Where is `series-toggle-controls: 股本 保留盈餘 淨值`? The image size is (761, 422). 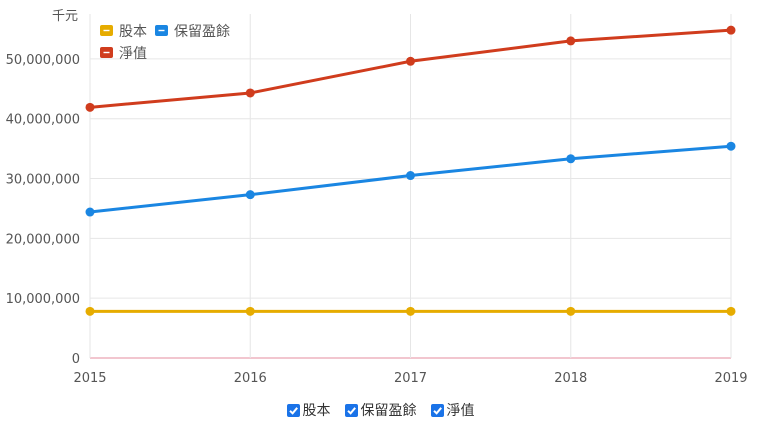 series-toggle-controls: 股本 保留盈餘 淨值 is located at coordinates (380, 410).